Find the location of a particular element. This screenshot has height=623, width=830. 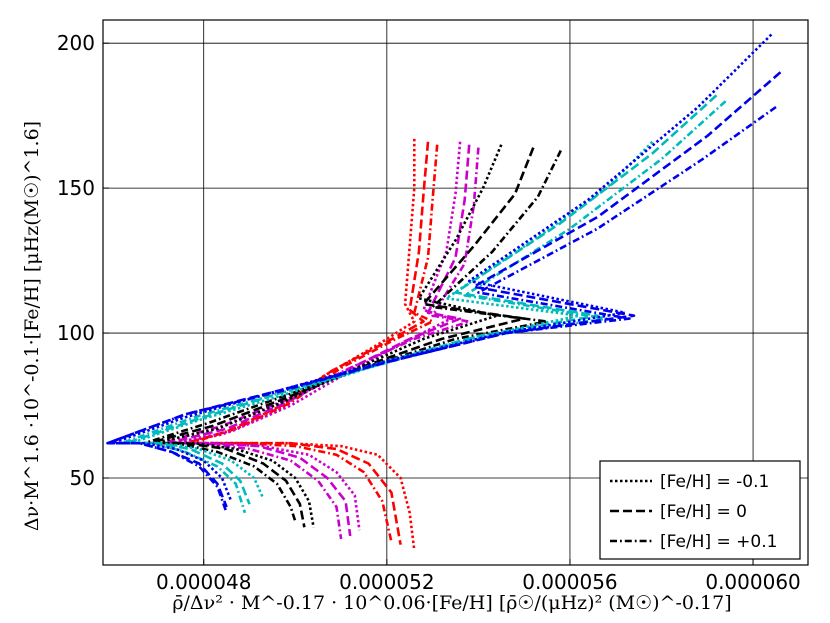

legend-entry-label: [Fe/H] = +0.1 is located at coordinates (718, 542).